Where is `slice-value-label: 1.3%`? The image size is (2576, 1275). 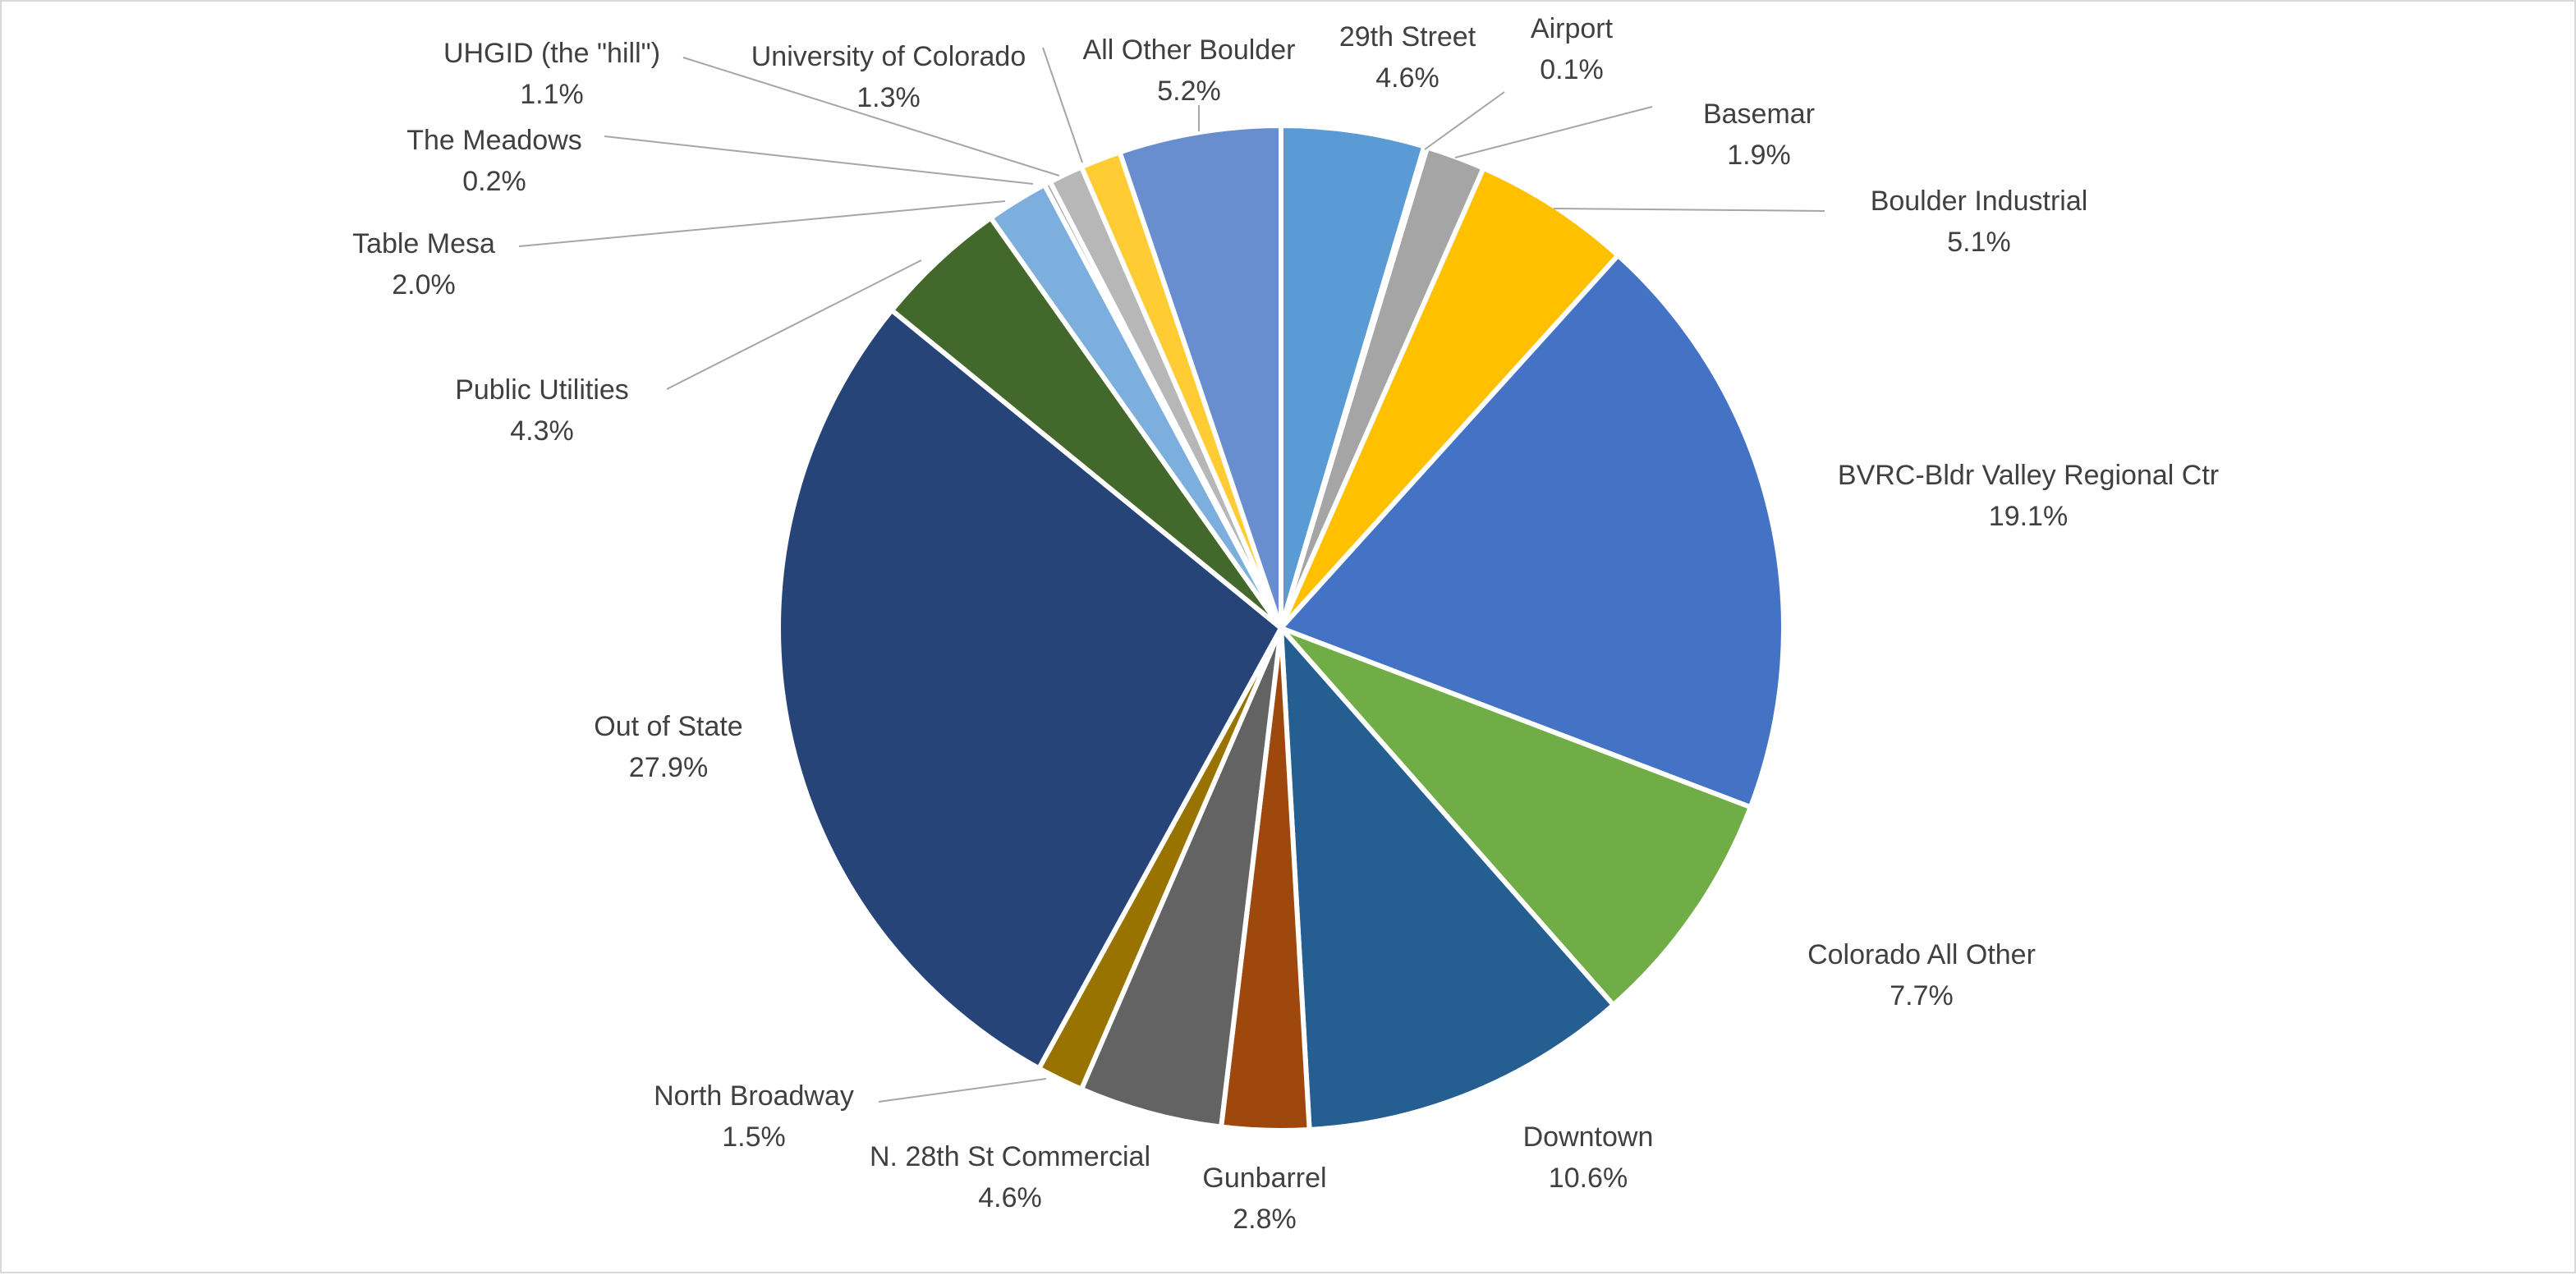
slice-value-label: 1.3% is located at coordinates (888, 97).